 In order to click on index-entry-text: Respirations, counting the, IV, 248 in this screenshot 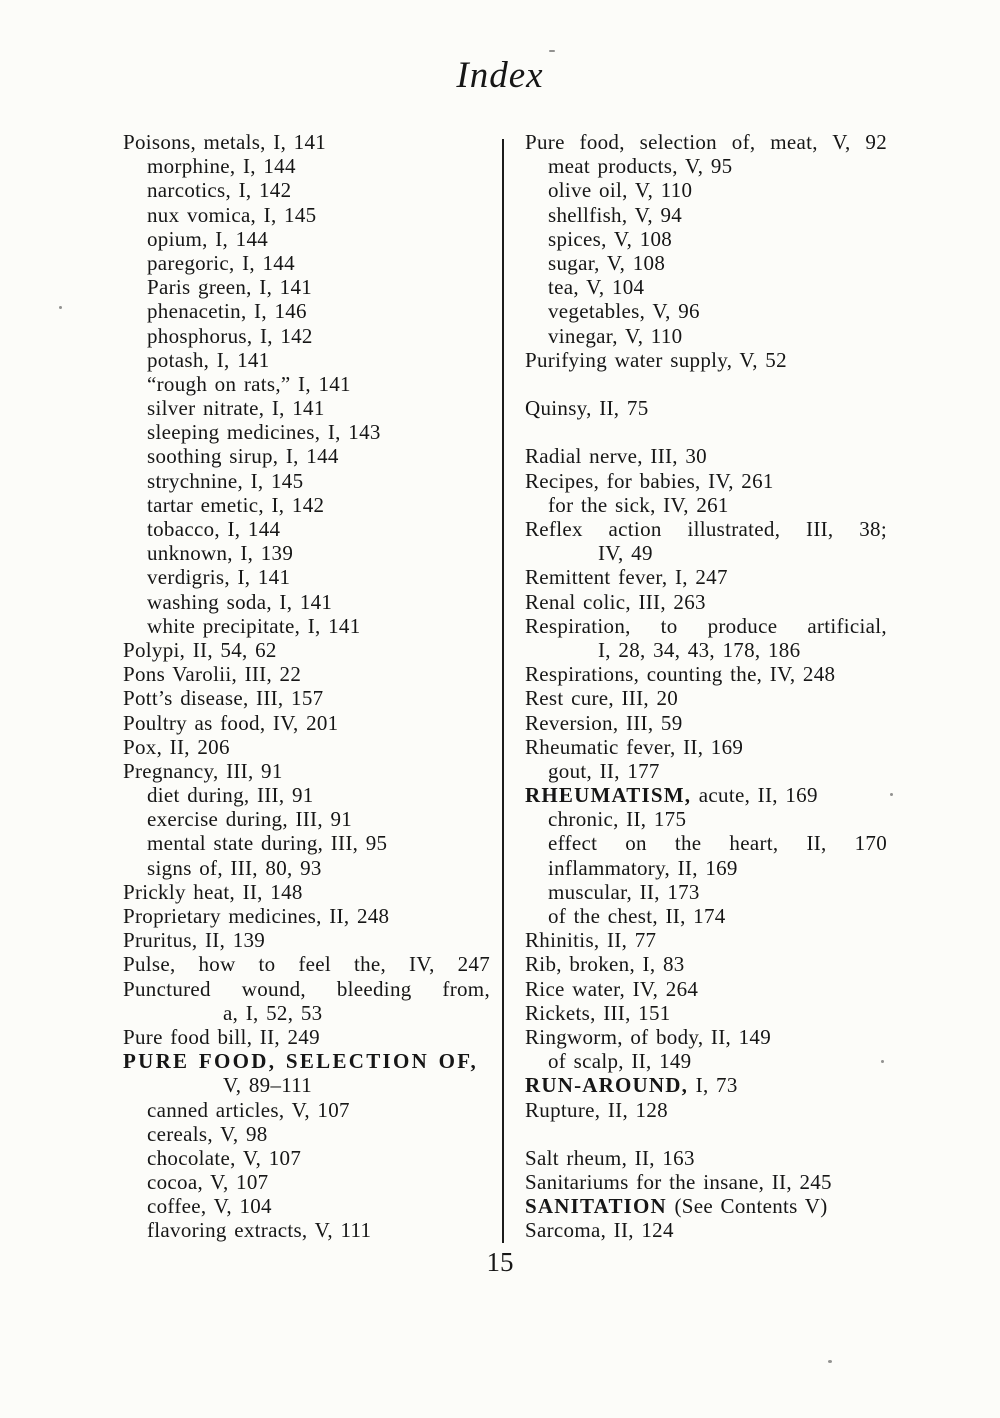, I will do `click(680, 674)`.